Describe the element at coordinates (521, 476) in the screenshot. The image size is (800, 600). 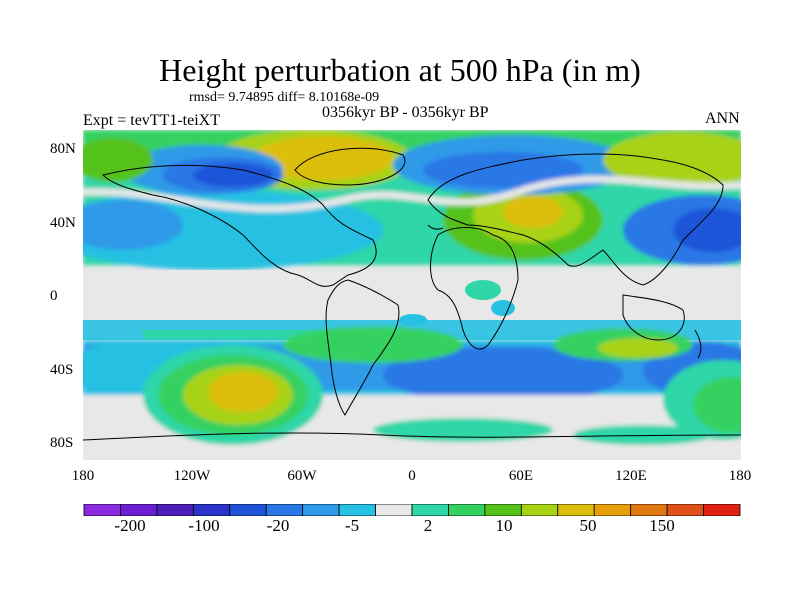
I see `lon-label-60e: 60E` at that location.